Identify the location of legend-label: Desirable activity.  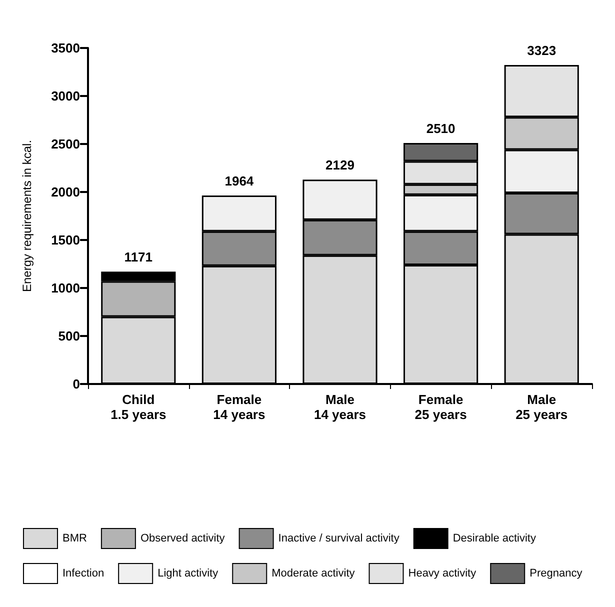
(494, 538).